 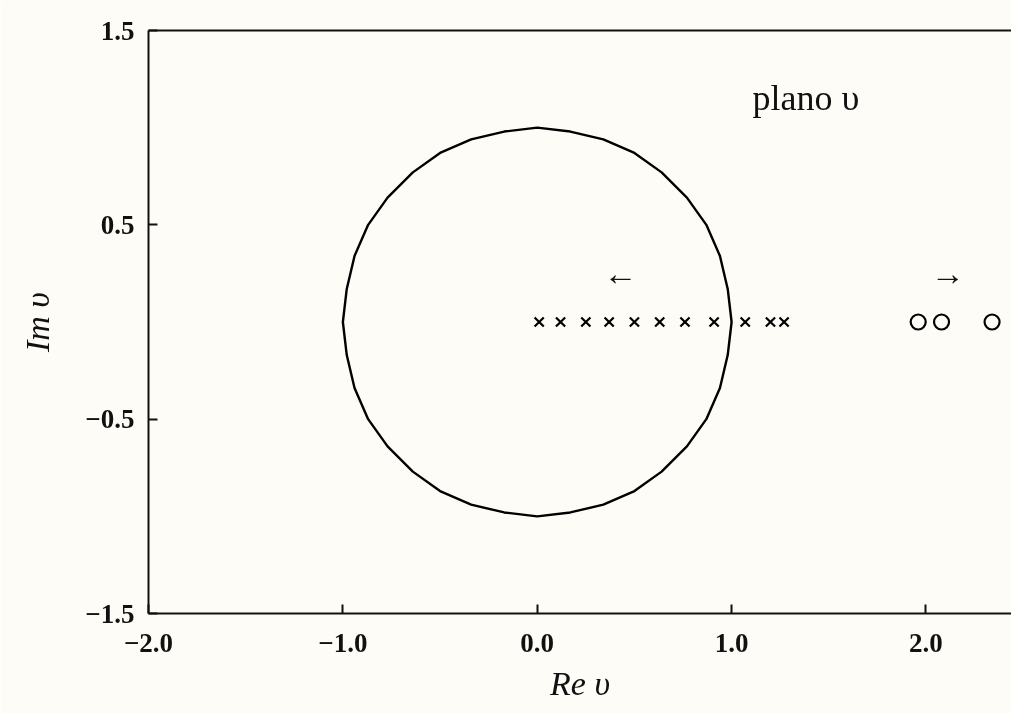 I want to click on annotation: →, so click(x=947, y=274).